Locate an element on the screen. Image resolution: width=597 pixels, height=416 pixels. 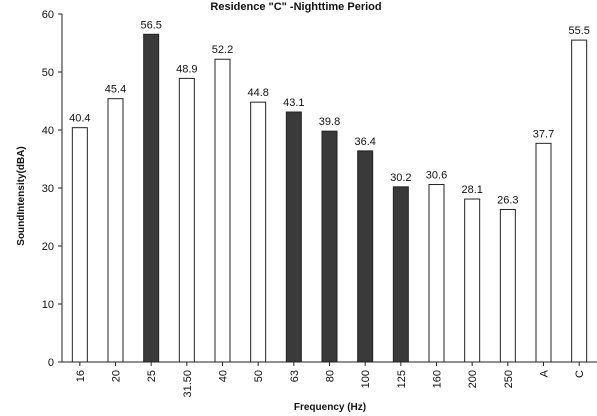
data-label: 36.4 is located at coordinates (364, 142).